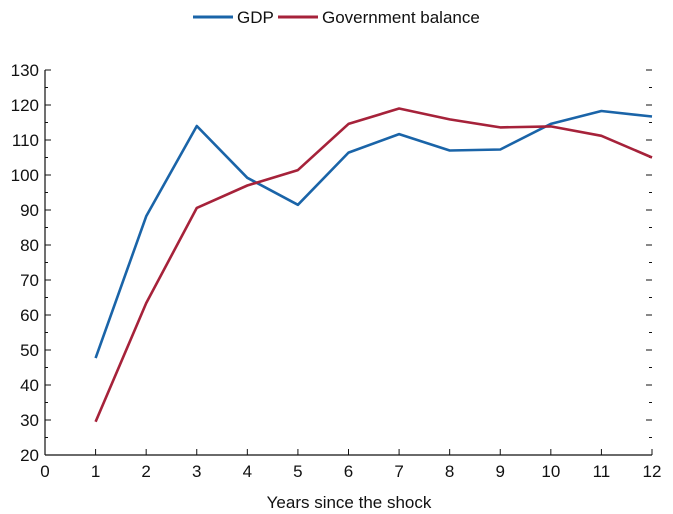 The width and height of the screenshot is (673, 514). Describe the element at coordinates (29, 210) in the screenshot. I see `y-tick-label: 90` at that location.